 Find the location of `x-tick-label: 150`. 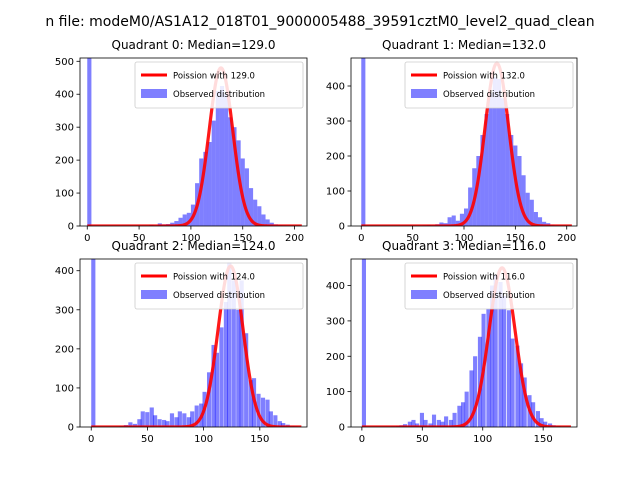

x-tick-label: 150 is located at coordinates (259, 439).